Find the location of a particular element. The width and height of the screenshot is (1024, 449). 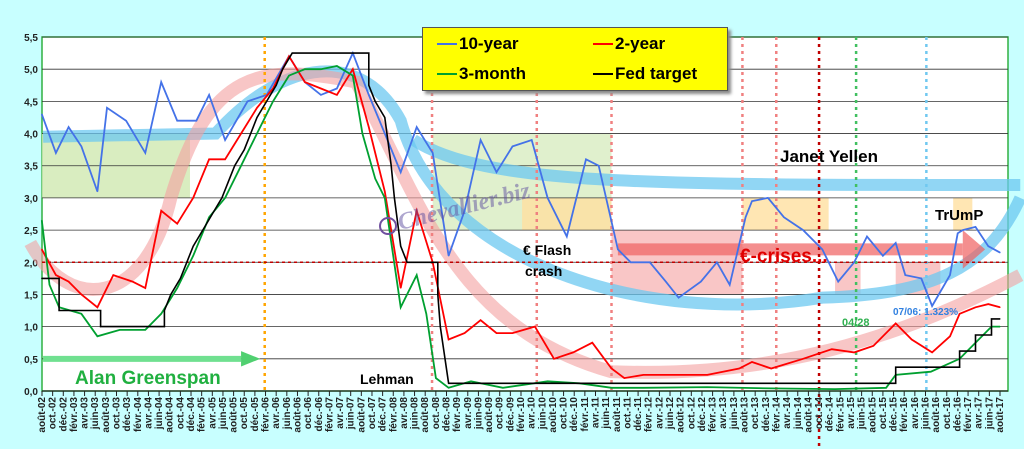

x-tick-label: oct.-06 is located at coordinates (308, 413).